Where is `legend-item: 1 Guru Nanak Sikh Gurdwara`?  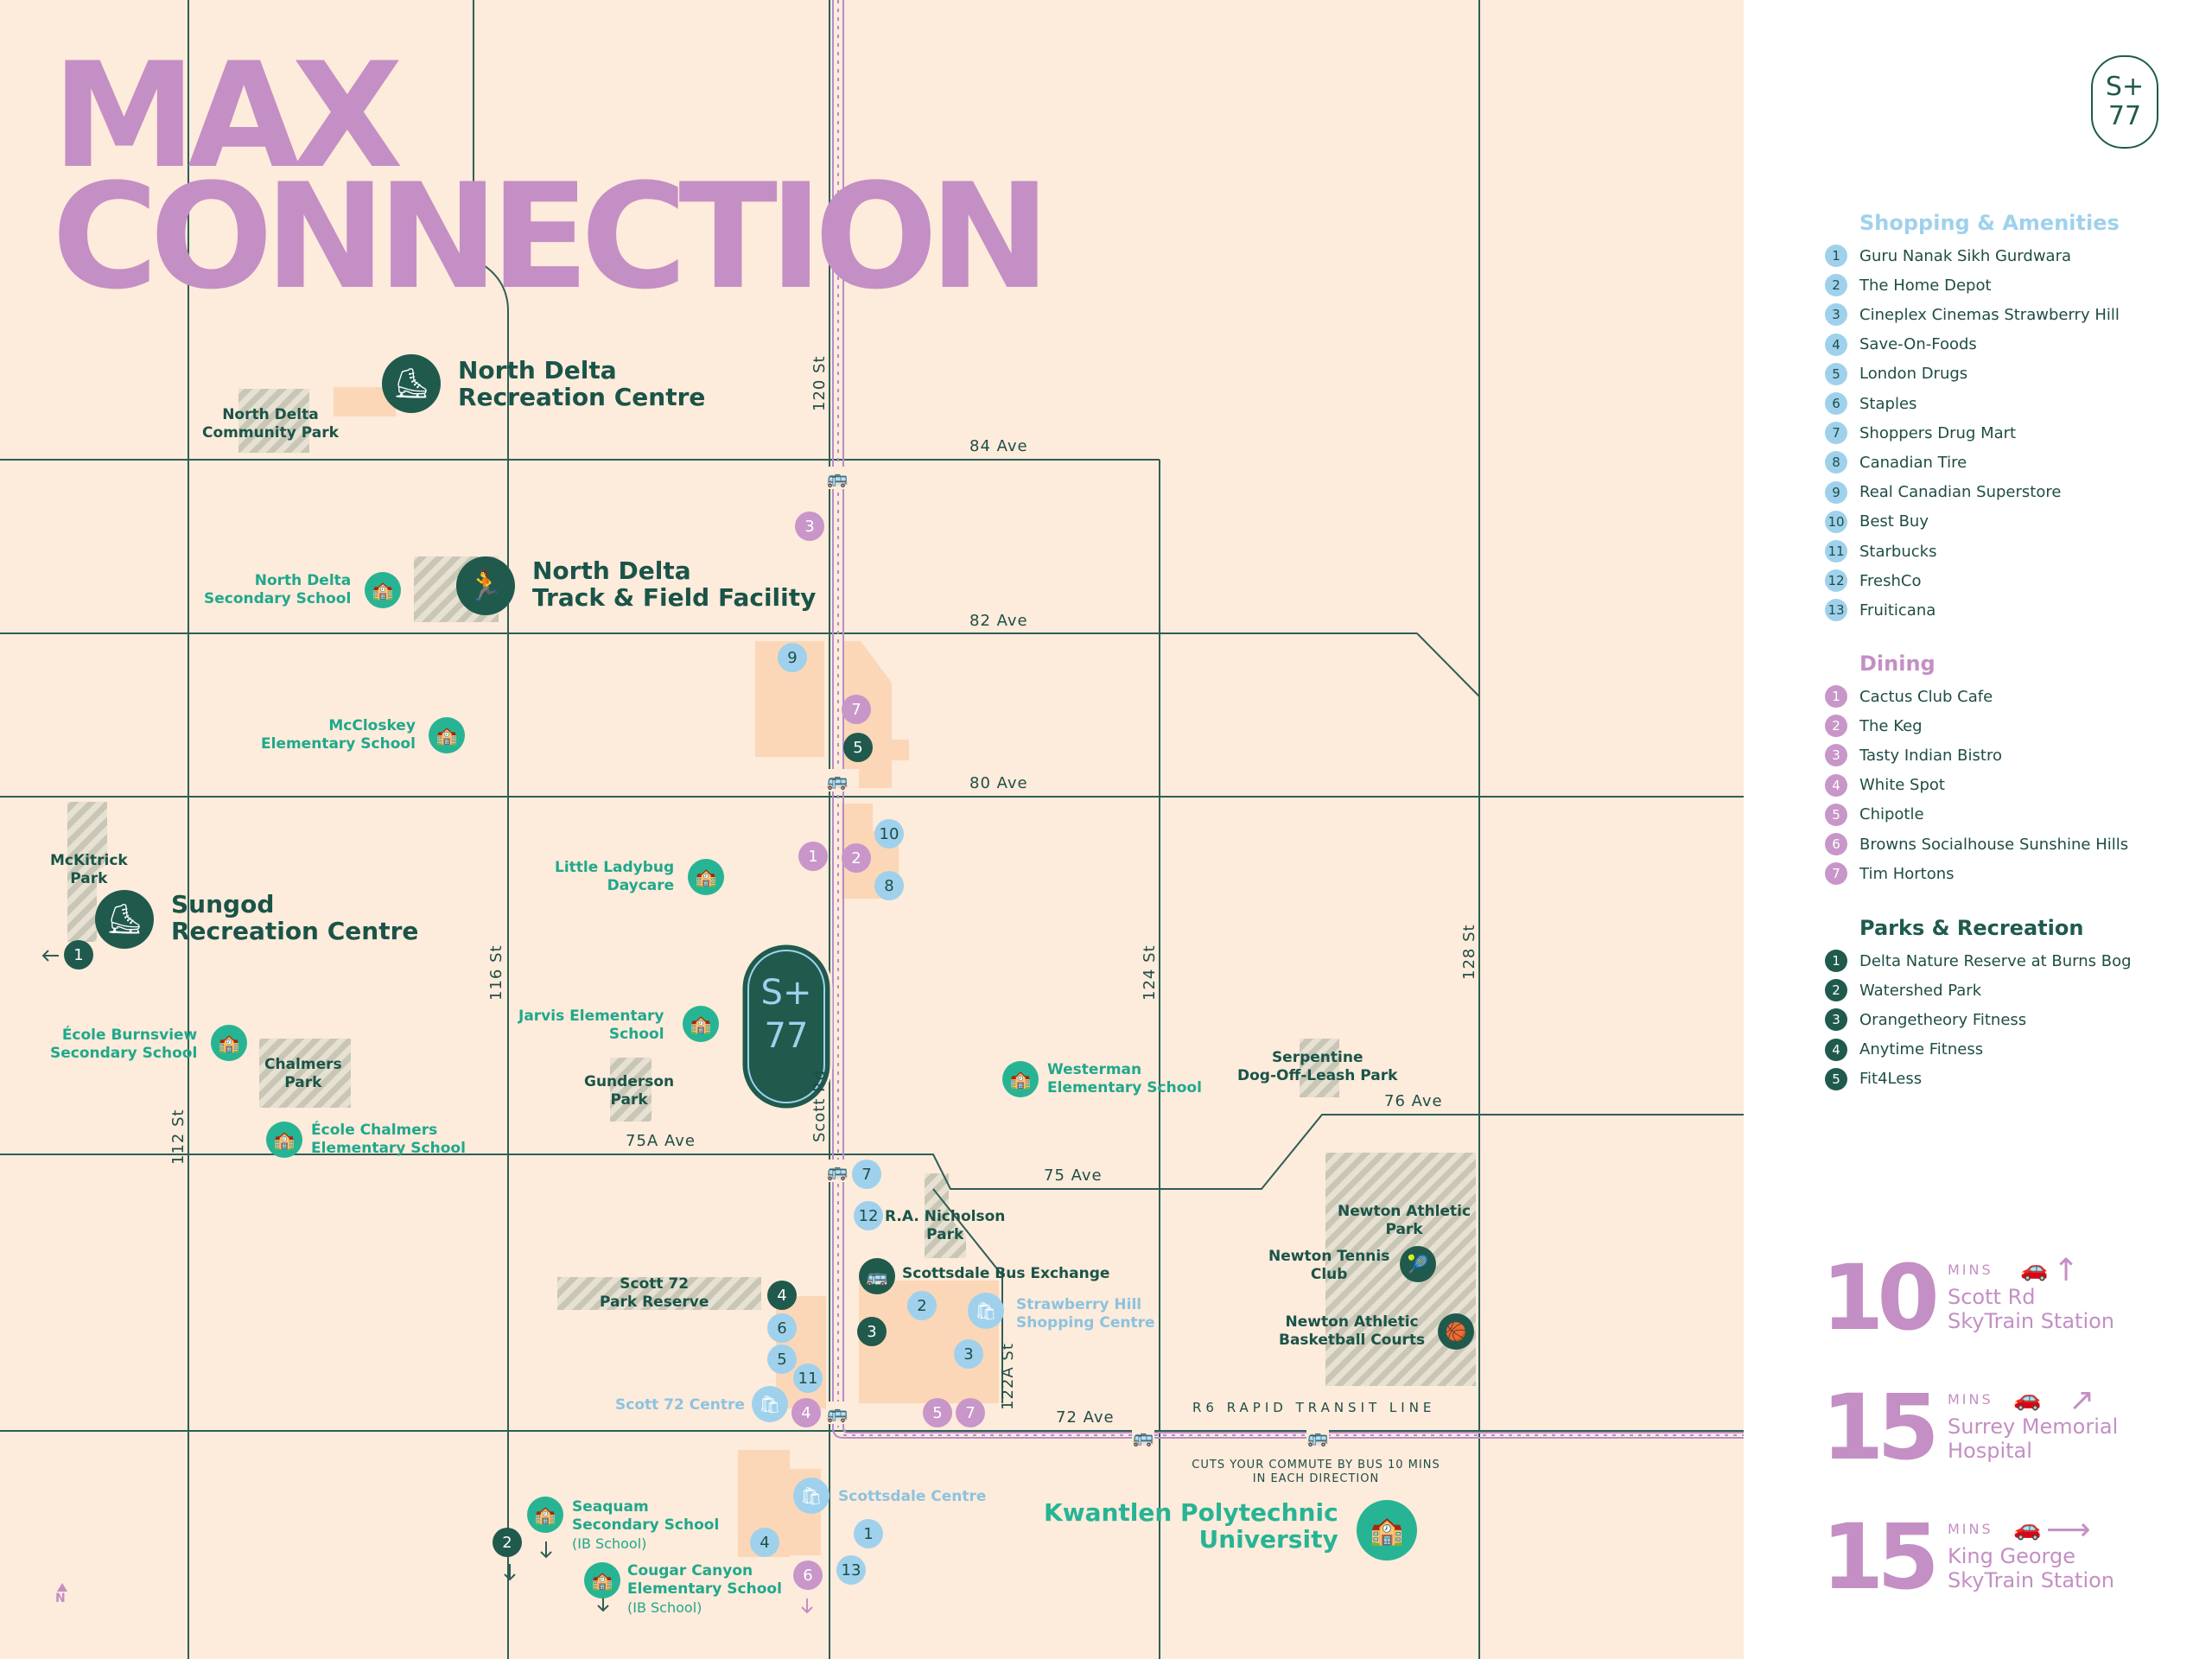
legend-item: 1 Guru Nanak Sikh Gurdwara is located at coordinates (1948, 256).